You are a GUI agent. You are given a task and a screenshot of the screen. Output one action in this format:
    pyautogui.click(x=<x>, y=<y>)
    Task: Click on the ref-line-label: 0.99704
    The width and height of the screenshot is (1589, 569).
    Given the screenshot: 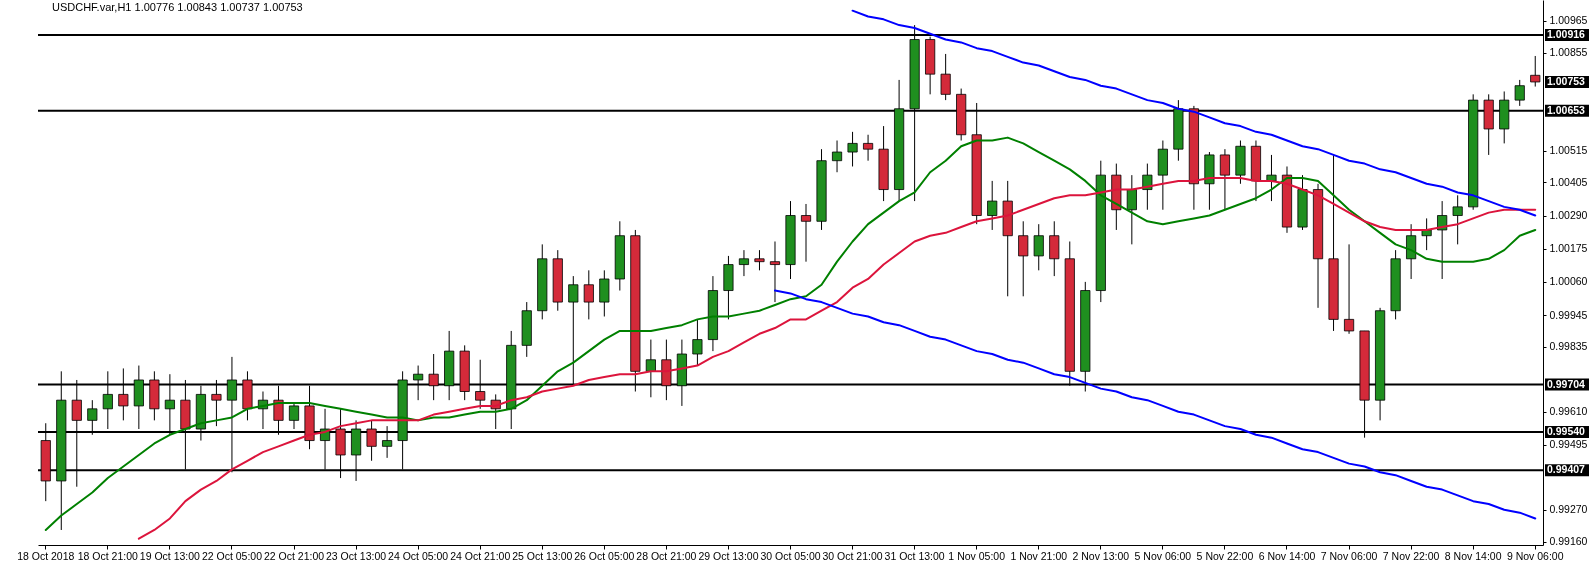 What is the action you would take?
    pyautogui.click(x=1566, y=383)
    